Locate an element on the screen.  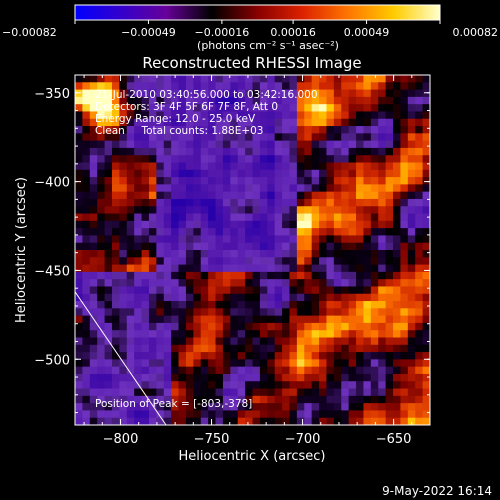
colorbar-tick-label: 0.00016 is located at coordinates (293, 32).